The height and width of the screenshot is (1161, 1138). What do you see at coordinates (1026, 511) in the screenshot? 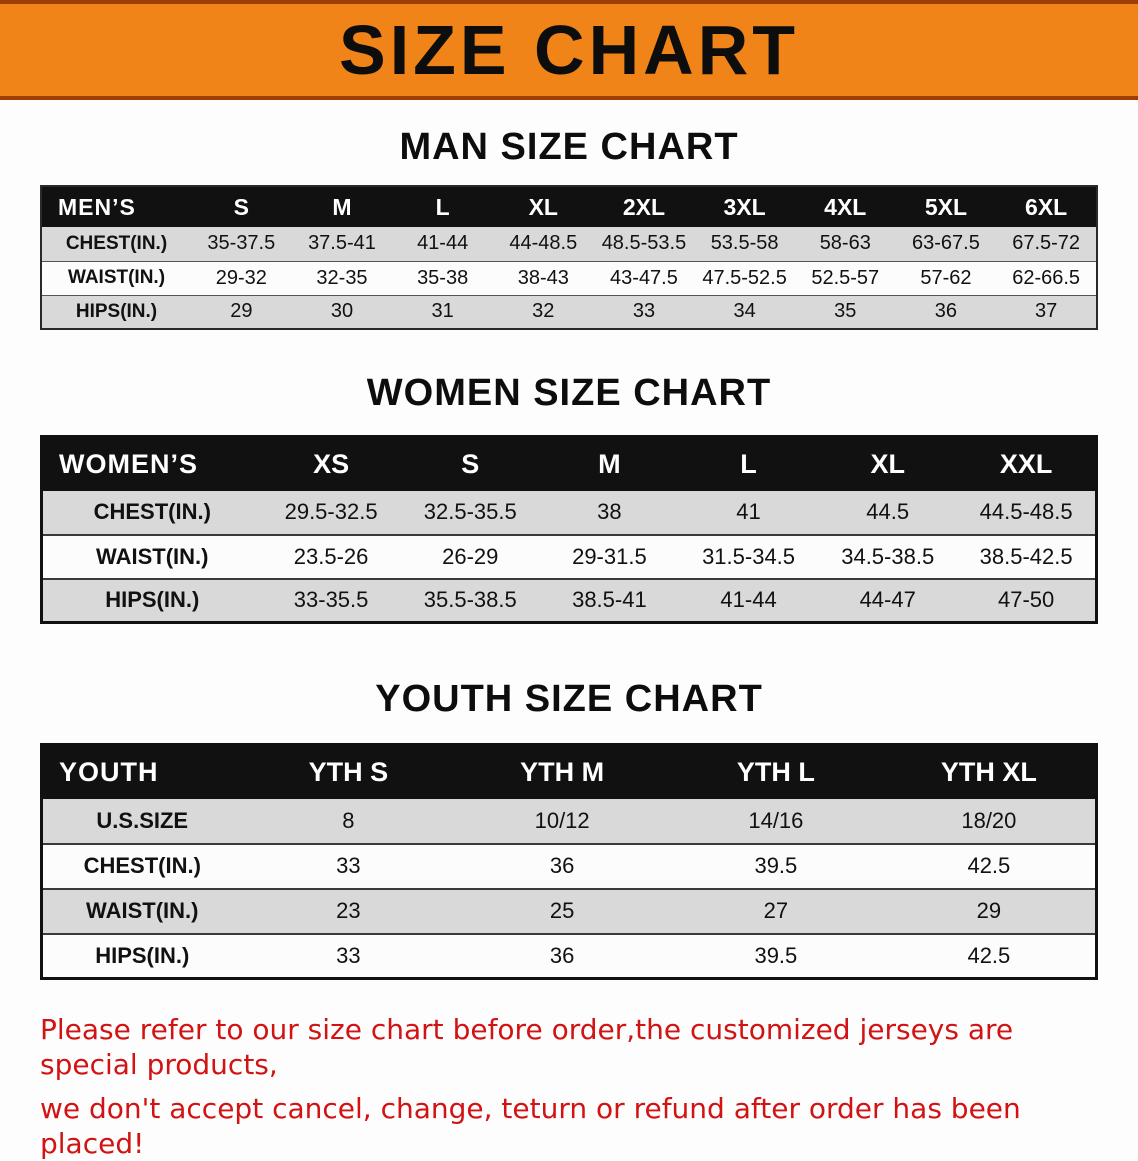
I see `size-value-cell: 44.5-48.5` at bounding box center [1026, 511].